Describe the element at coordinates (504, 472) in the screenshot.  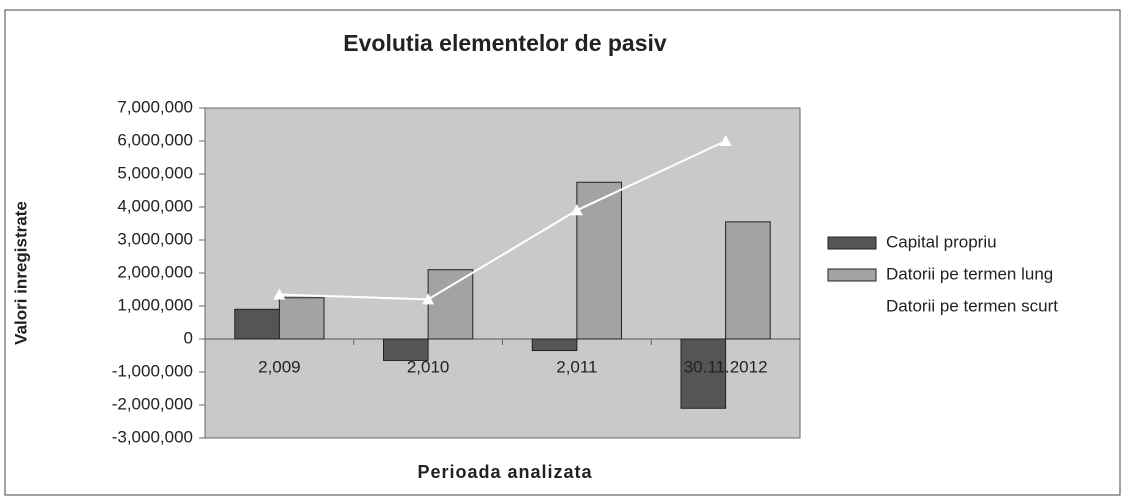
I see `x-axis-label: Perioada analizata` at that location.